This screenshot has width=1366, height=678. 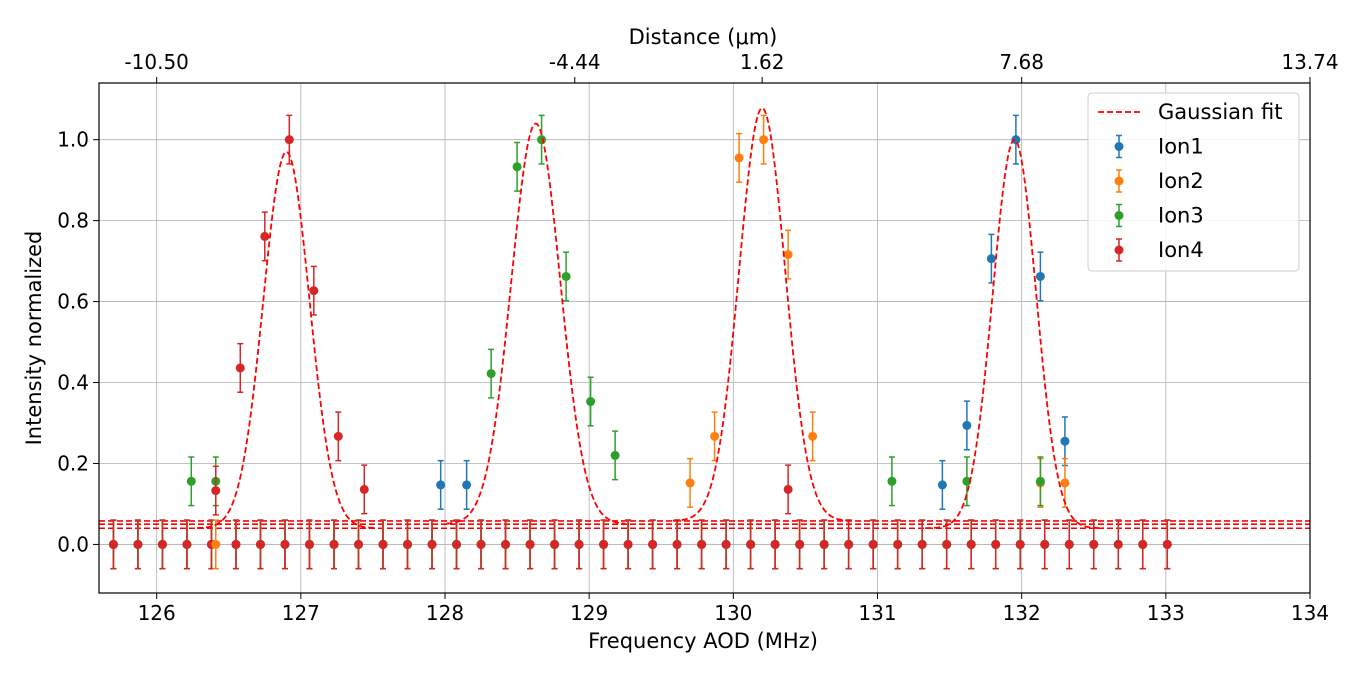 What do you see at coordinates (703, 641) in the screenshot?
I see `x-axis-title: Frequency AOD (MHz)` at bounding box center [703, 641].